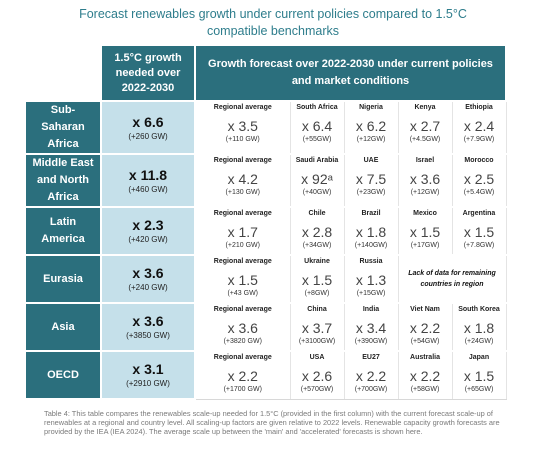 The height and width of the screenshot is (458, 546). I want to click on country-gw: (+40GW), so click(317, 192).